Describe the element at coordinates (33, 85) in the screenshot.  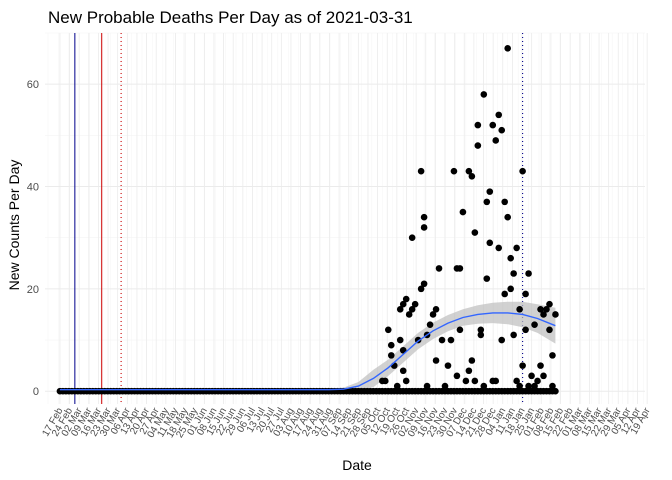
I see `y-tick-label: 60` at that location.